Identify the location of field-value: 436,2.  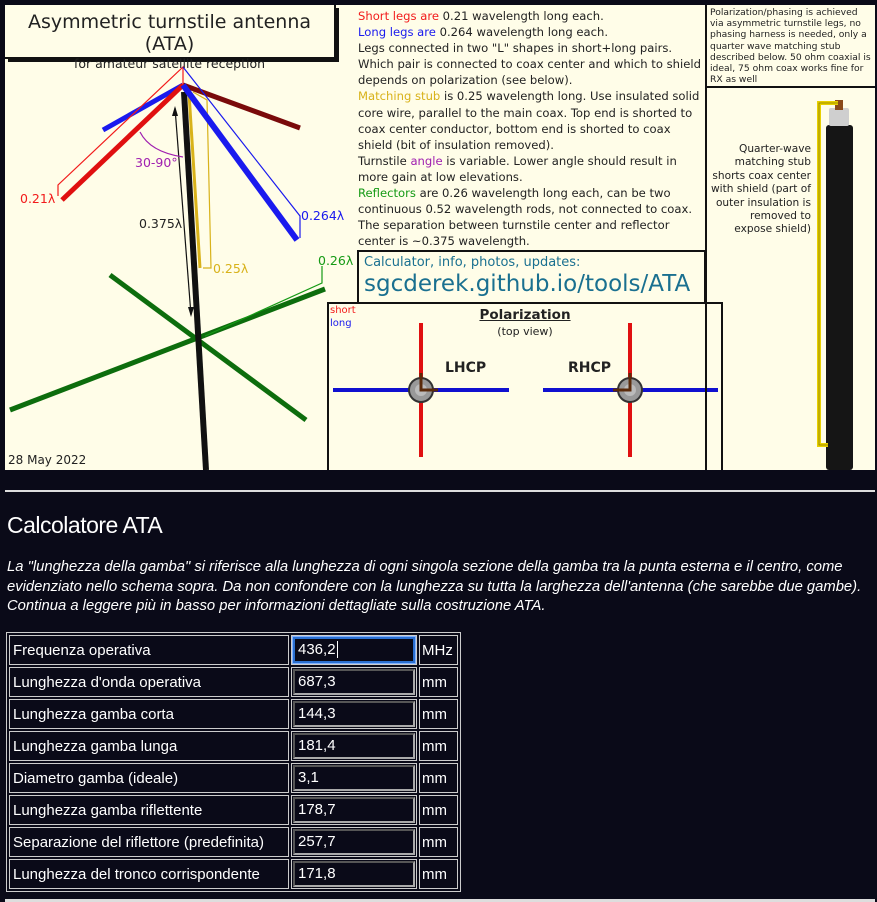
(318, 649).